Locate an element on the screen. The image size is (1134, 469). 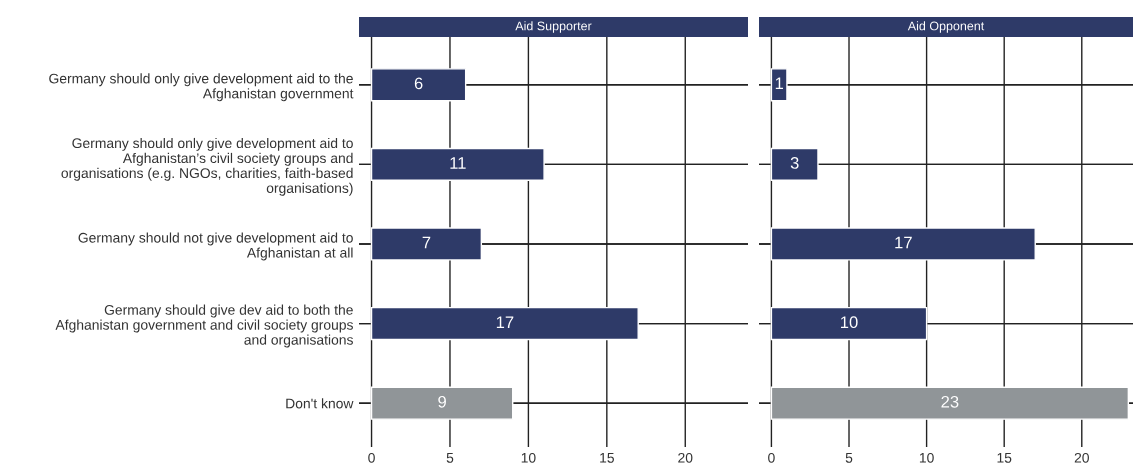
data-label: 6 is located at coordinates (418, 83).